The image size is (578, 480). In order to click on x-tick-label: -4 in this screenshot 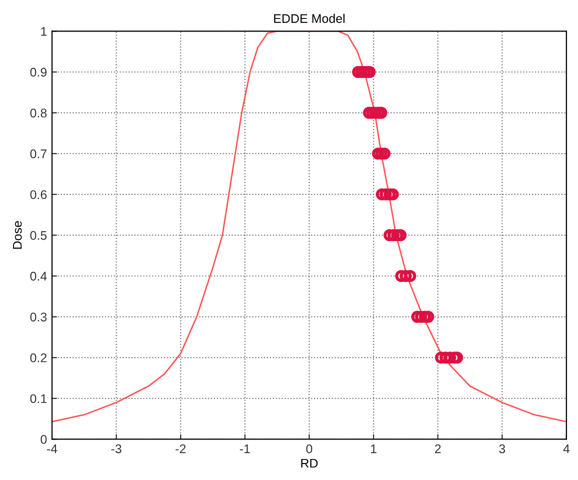, I will do `click(52, 449)`.